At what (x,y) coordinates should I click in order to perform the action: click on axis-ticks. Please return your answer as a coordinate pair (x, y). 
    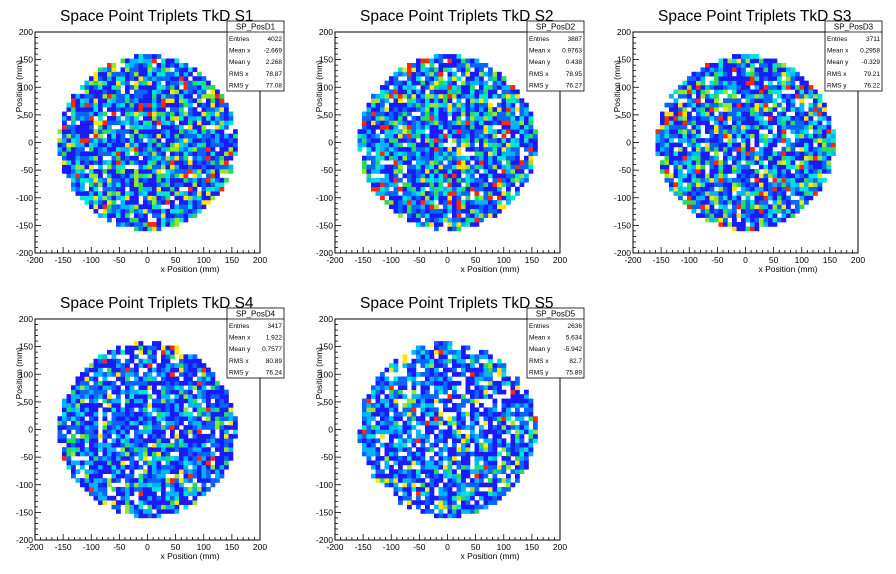
    Looking at the image, I should click on (447, 142).